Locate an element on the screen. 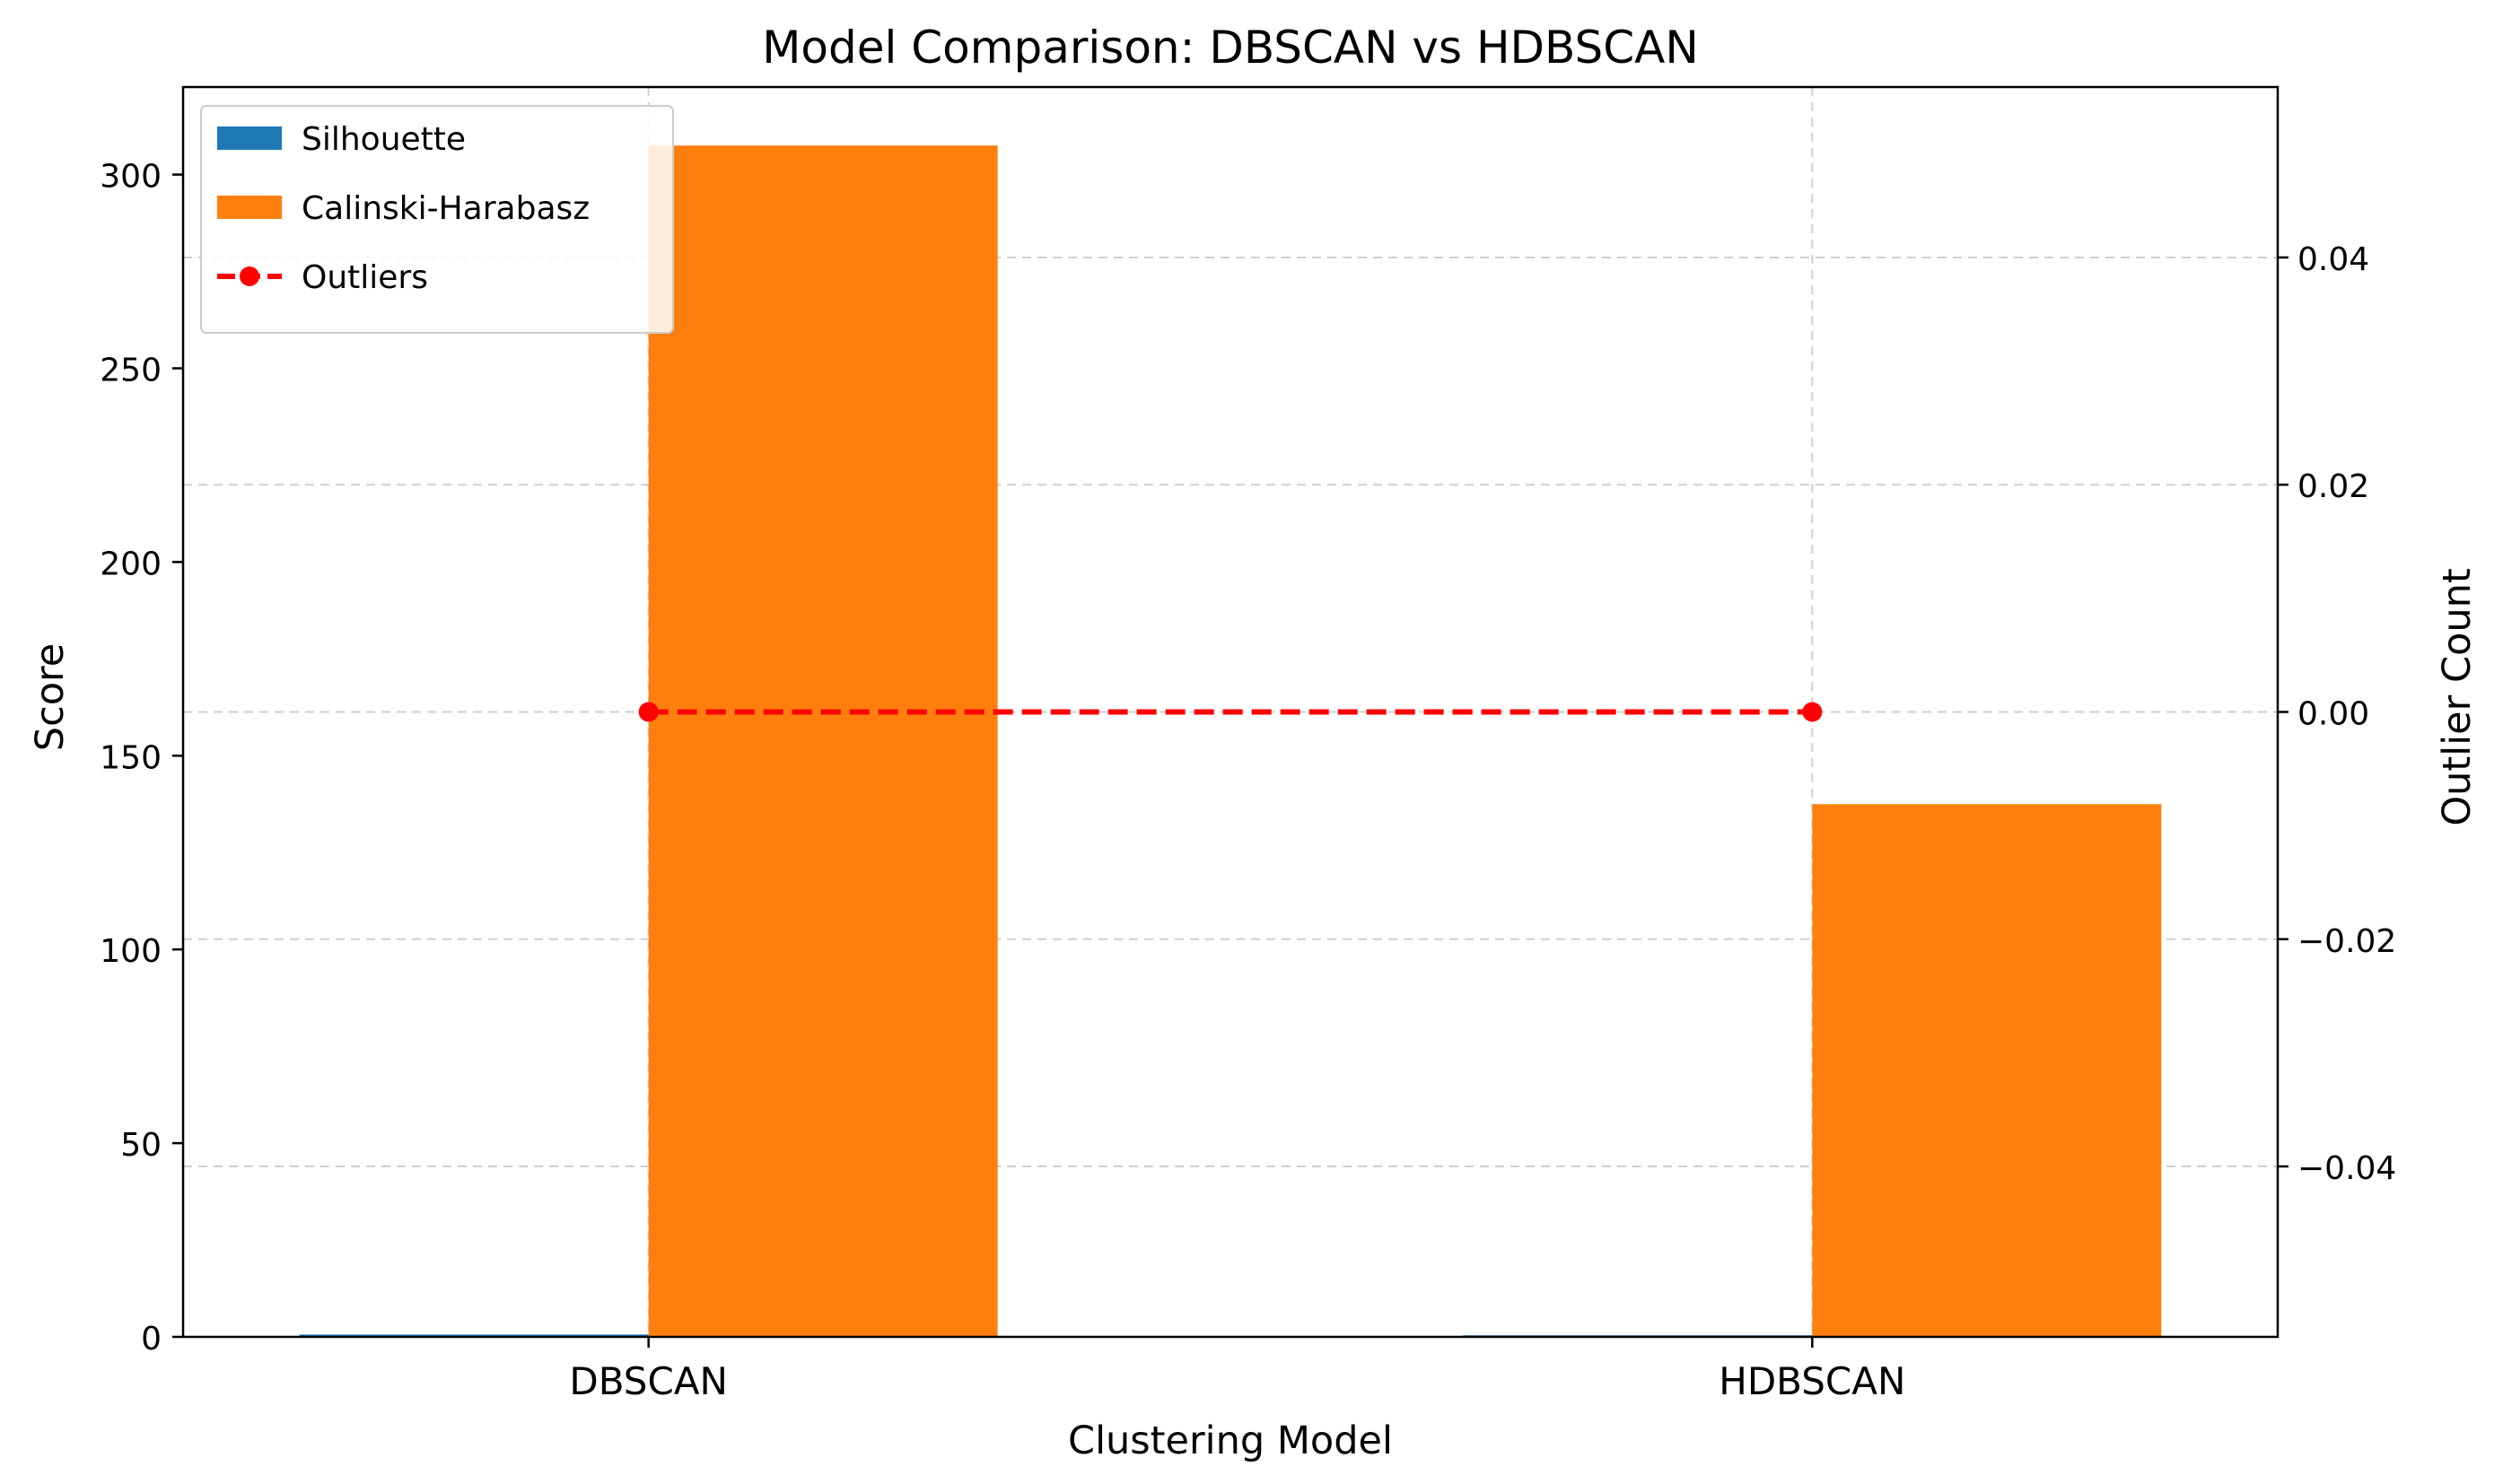 Image resolution: width=2494 pixels, height=1484 pixels. y2-tick-label: −0.02 is located at coordinates (2346, 941).